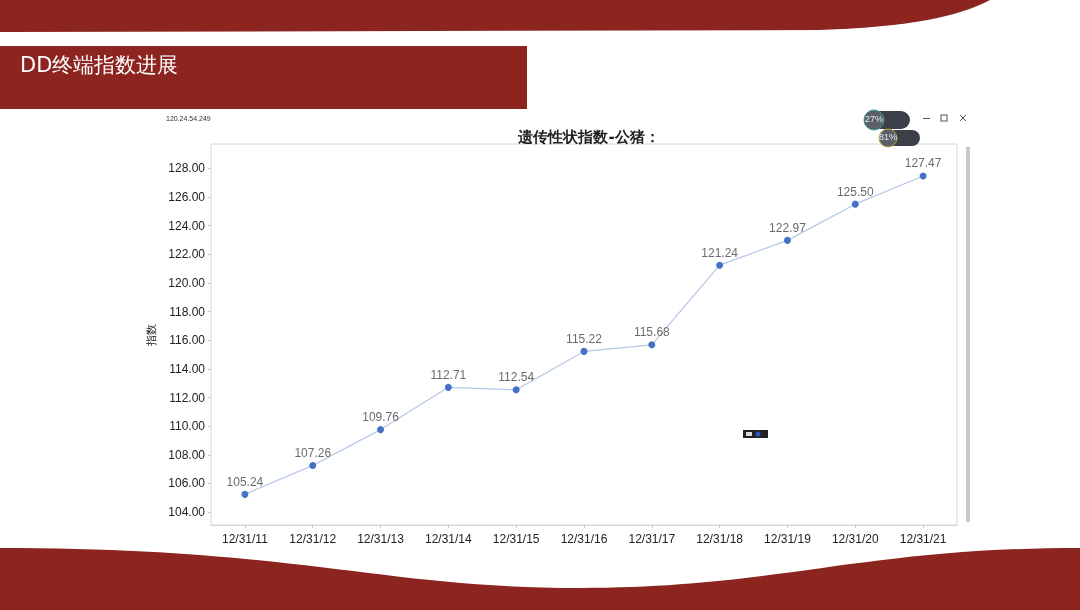 Image resolution: width=1080 pixels, height=610 pixels. Describe the element at coordinates (588, 136) in the screenshot. I see `chart-subtitle: 遗传性状指数-公猪：` at that location.